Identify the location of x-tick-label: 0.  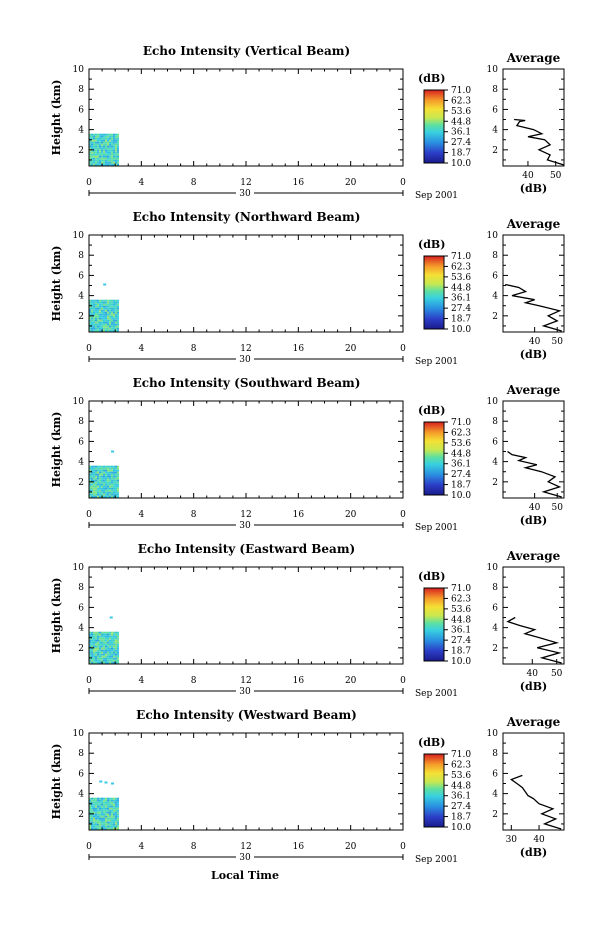
(403, 515).